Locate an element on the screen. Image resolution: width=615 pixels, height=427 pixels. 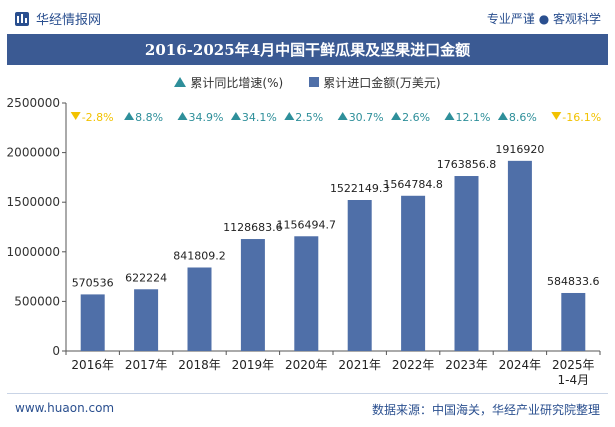
growth-label: 12.1% is located at coordinates (473, 117).